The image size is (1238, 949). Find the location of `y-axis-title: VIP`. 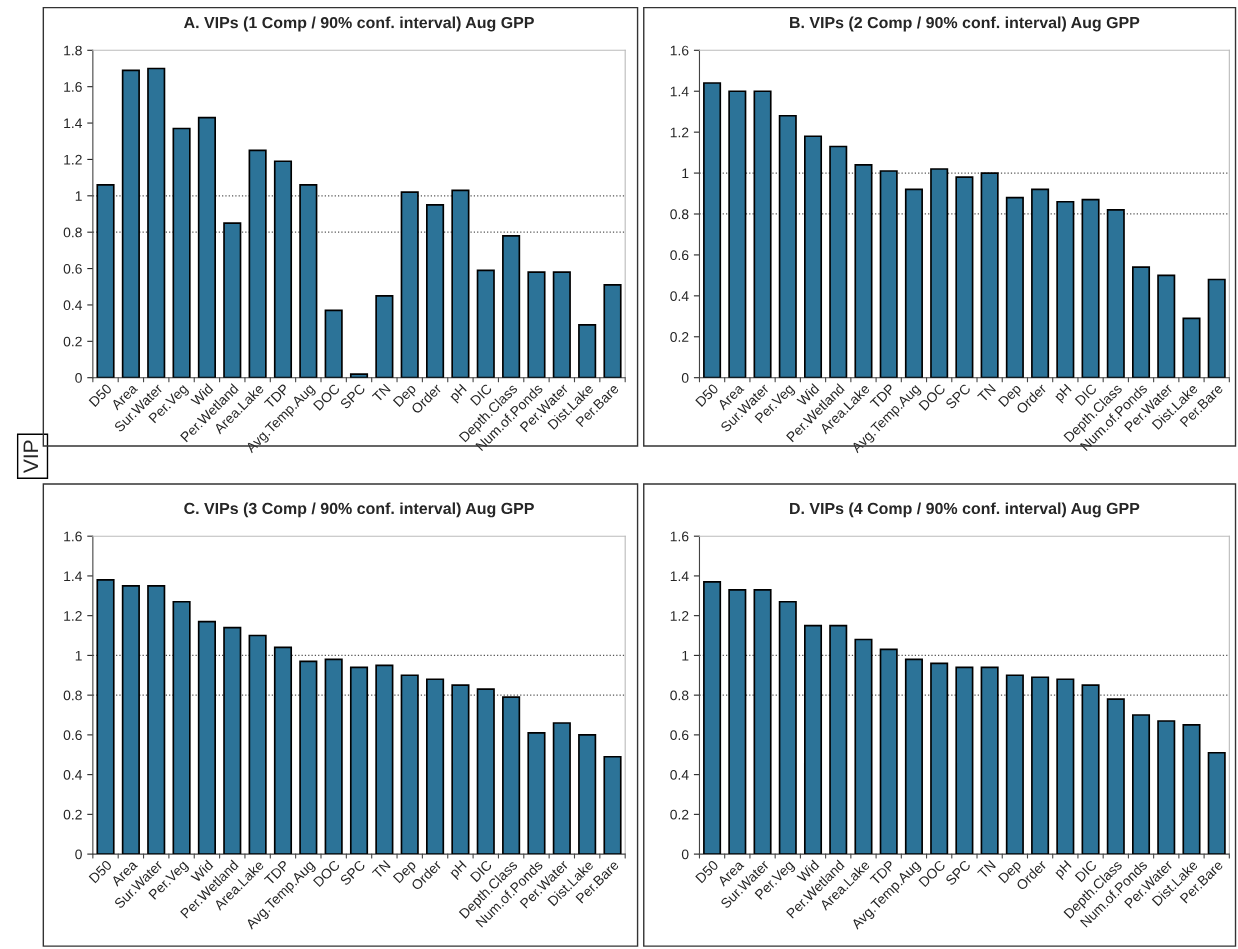

y-axis-title: VIP is located at coordinates (30, 456).